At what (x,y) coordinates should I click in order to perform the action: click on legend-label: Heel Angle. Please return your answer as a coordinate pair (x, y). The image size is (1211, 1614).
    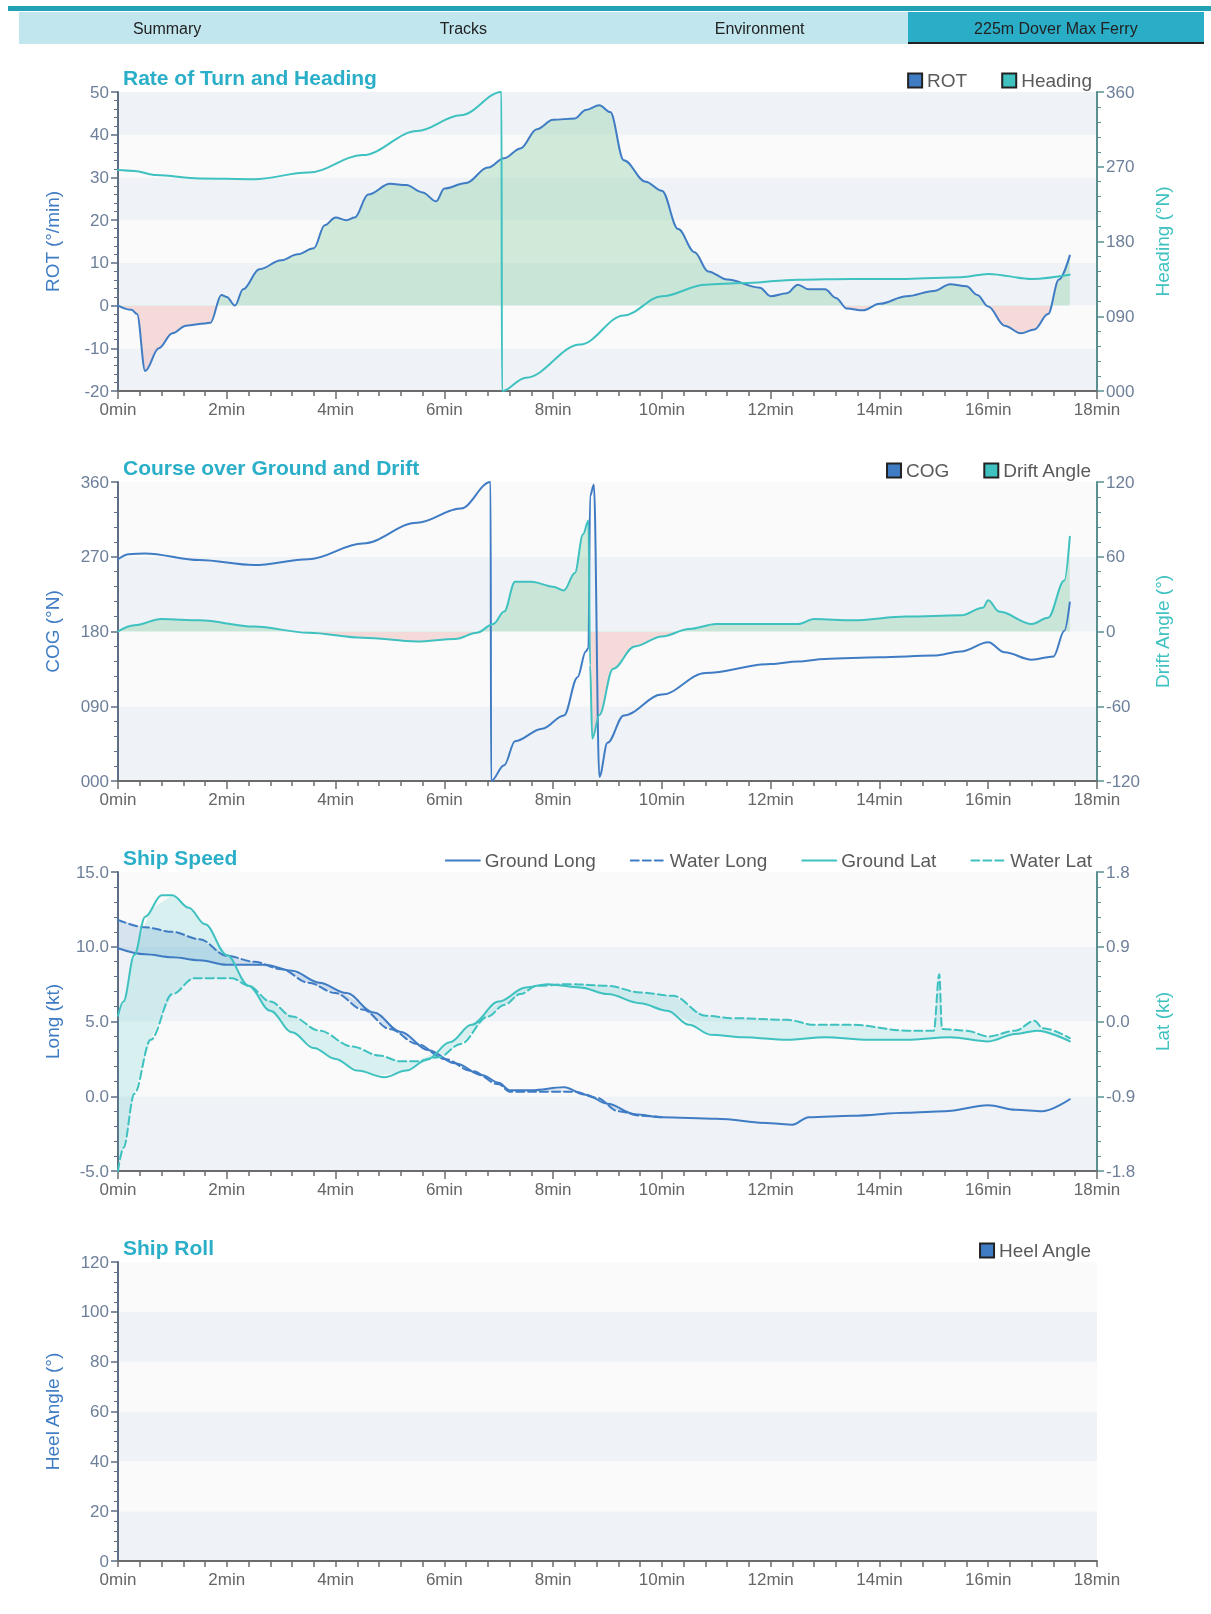
    Looking at the image, I should click on (1045, 1250).